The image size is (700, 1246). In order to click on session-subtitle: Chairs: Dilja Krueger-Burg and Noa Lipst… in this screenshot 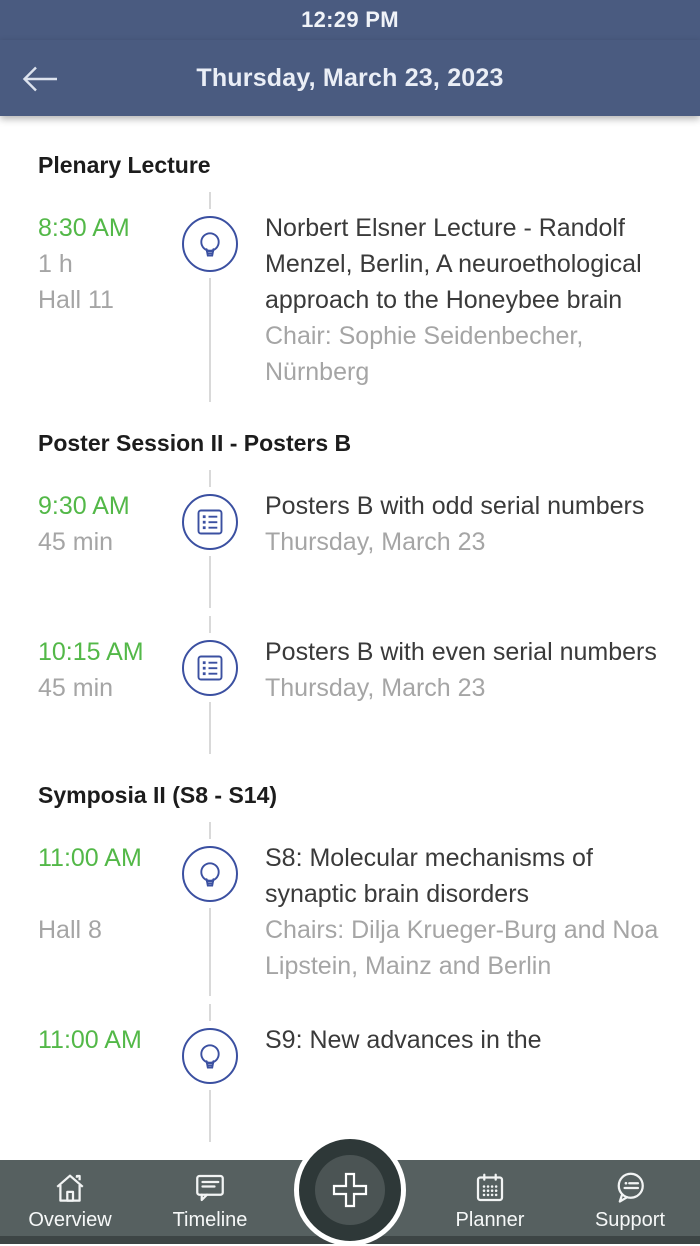, I will do `click(462, 948)`.